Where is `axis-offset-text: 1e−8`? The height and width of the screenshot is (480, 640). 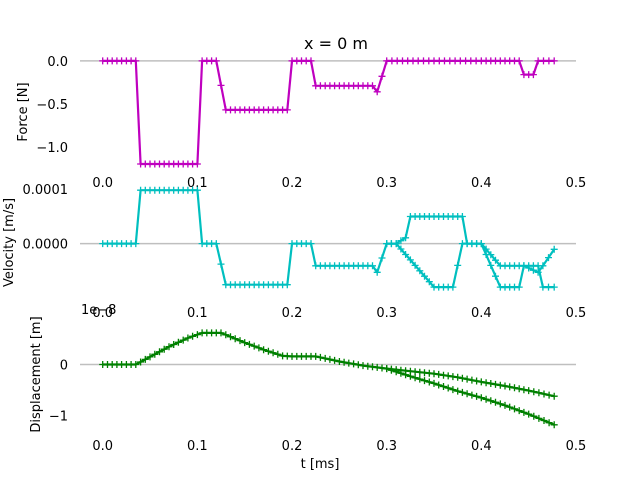 axis-offset-text: 1e−8 is located at coordinates (98, 310).